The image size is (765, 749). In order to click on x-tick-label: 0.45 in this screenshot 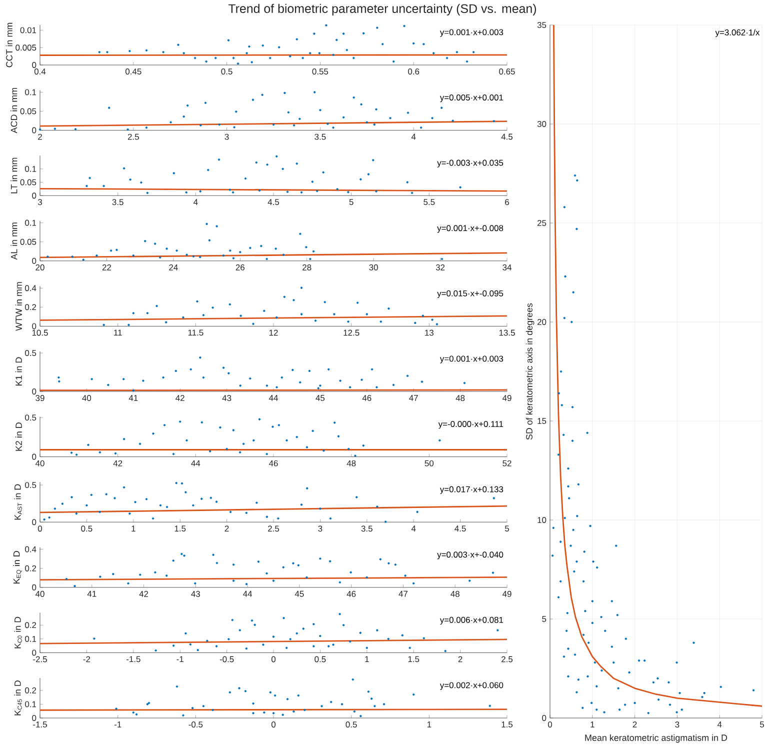, I will do `click(133, 71)`.